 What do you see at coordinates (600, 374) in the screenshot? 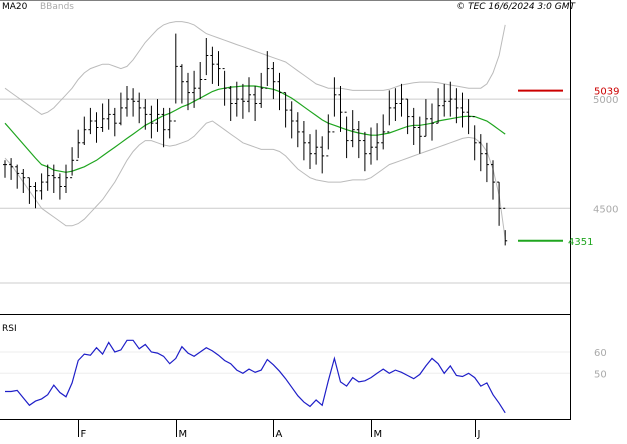
I see `rsi-tick-label-50: 50` at bounding box center [600, 374].